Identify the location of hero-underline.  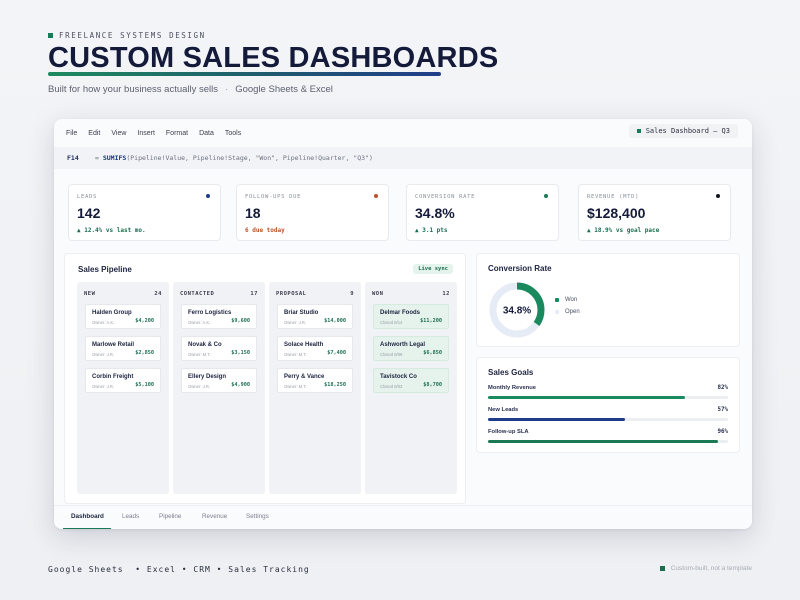
(244, 74).